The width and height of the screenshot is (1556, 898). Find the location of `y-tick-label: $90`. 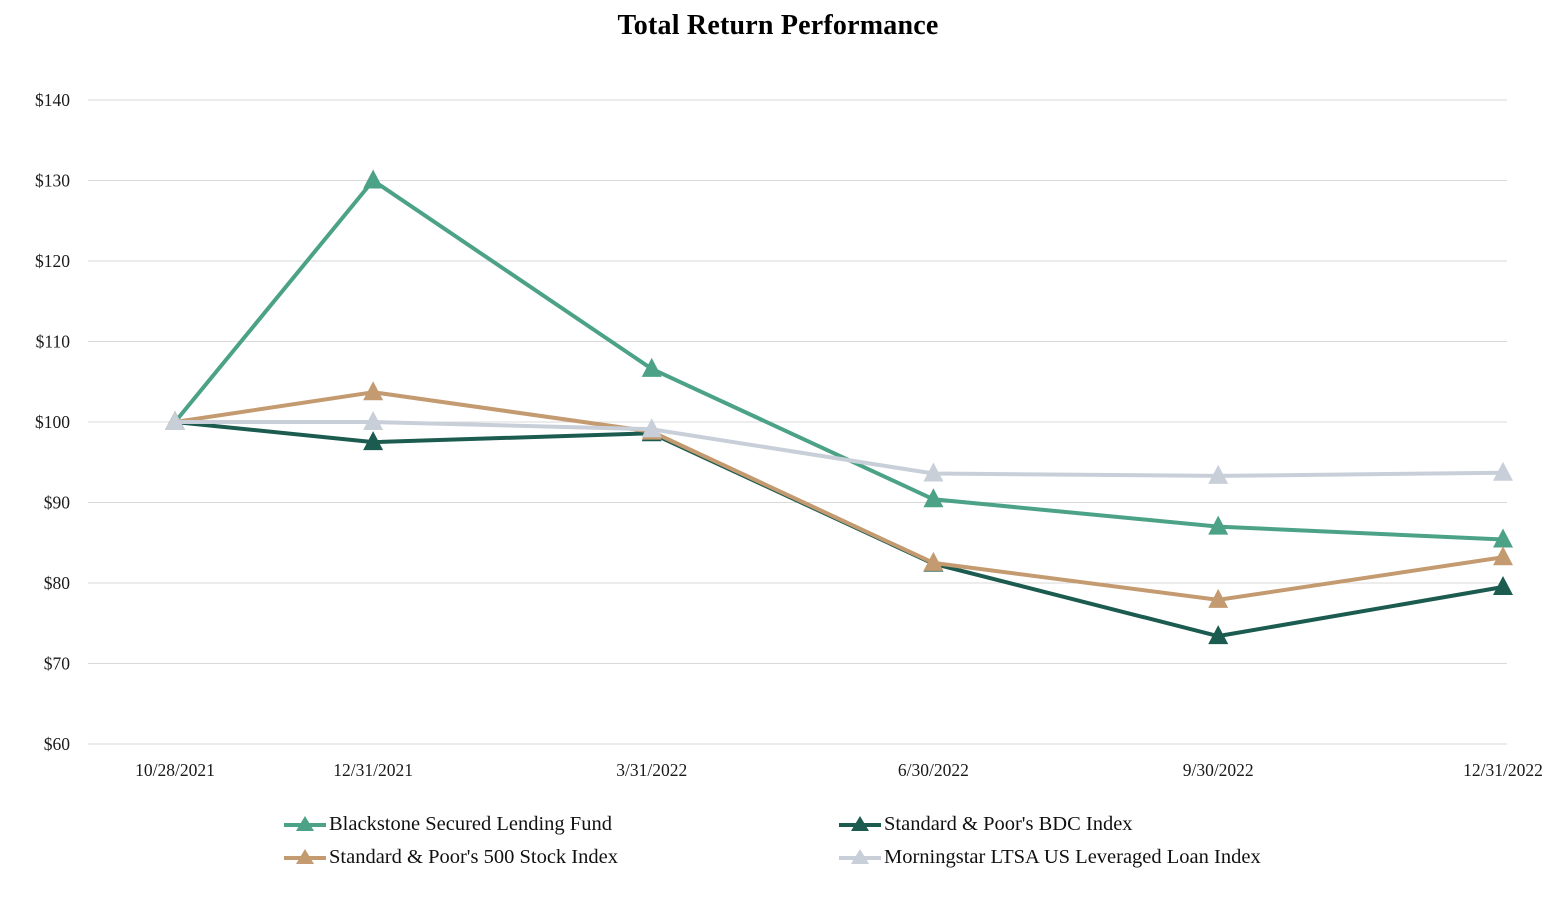

y-tick-label: $90 is located at coordinates (57, 503).